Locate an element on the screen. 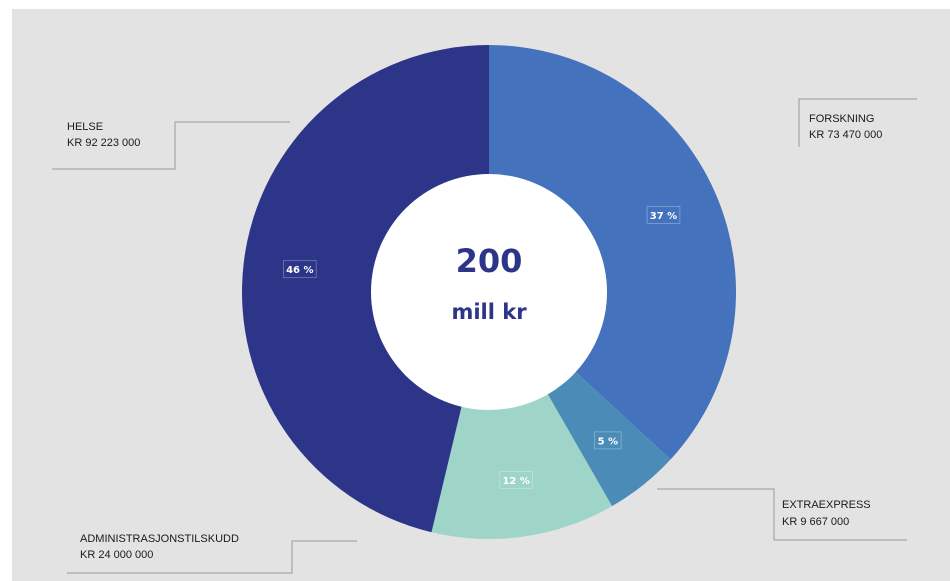 The image size is (950, 581). percent-label-helse: 46 % is located at coordinates (299, 269).